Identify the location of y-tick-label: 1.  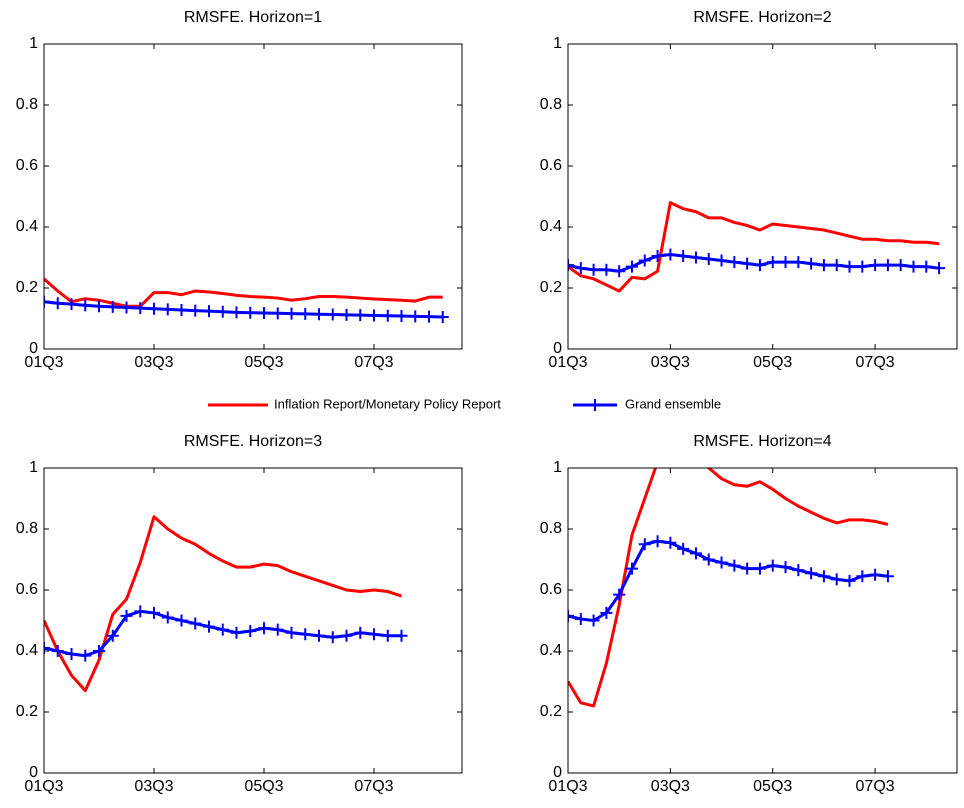
(557, 467).